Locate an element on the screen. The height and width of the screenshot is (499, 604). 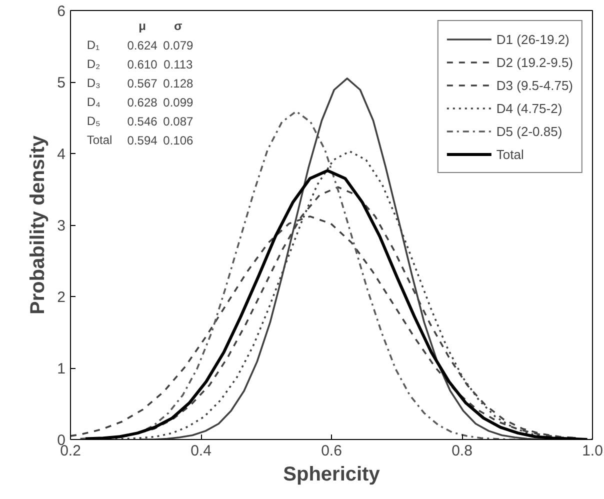
legend-label: D2 (19.2-9.5) is located at coordinates (534, 62).